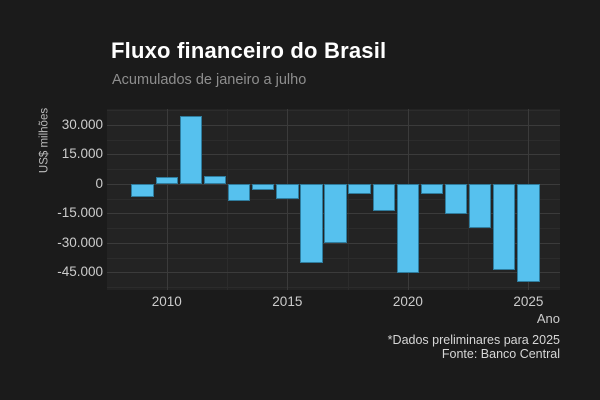 The image size is (600, 400). I want to click on bar-2009, so click(142, 190).